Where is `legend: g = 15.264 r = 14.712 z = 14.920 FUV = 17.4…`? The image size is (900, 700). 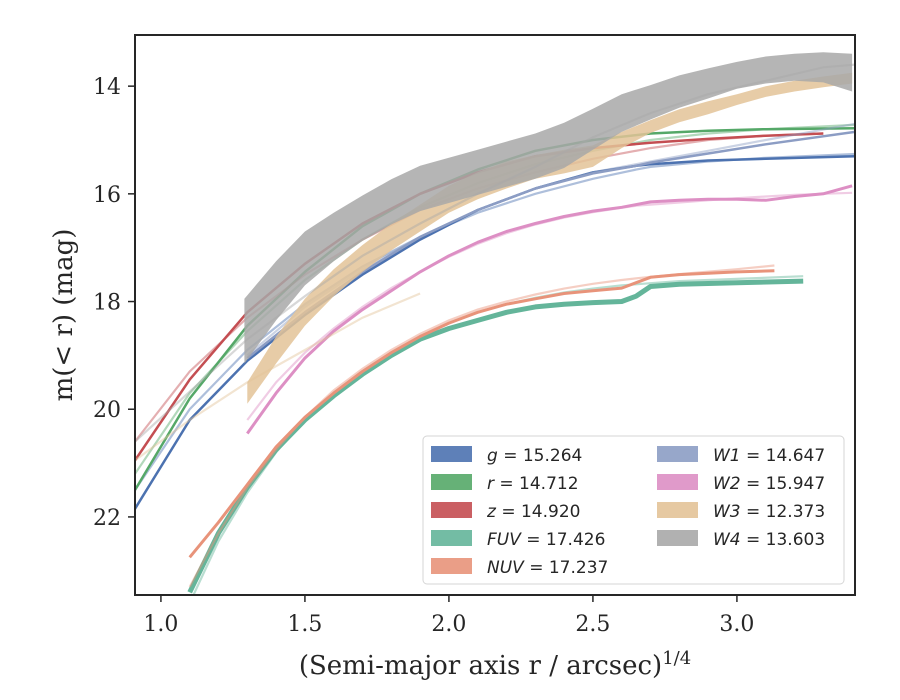 legend: g = 15.264 r = 14.712 z = 14.920 FUV = 17.4… is located at coordinates (633, 510).